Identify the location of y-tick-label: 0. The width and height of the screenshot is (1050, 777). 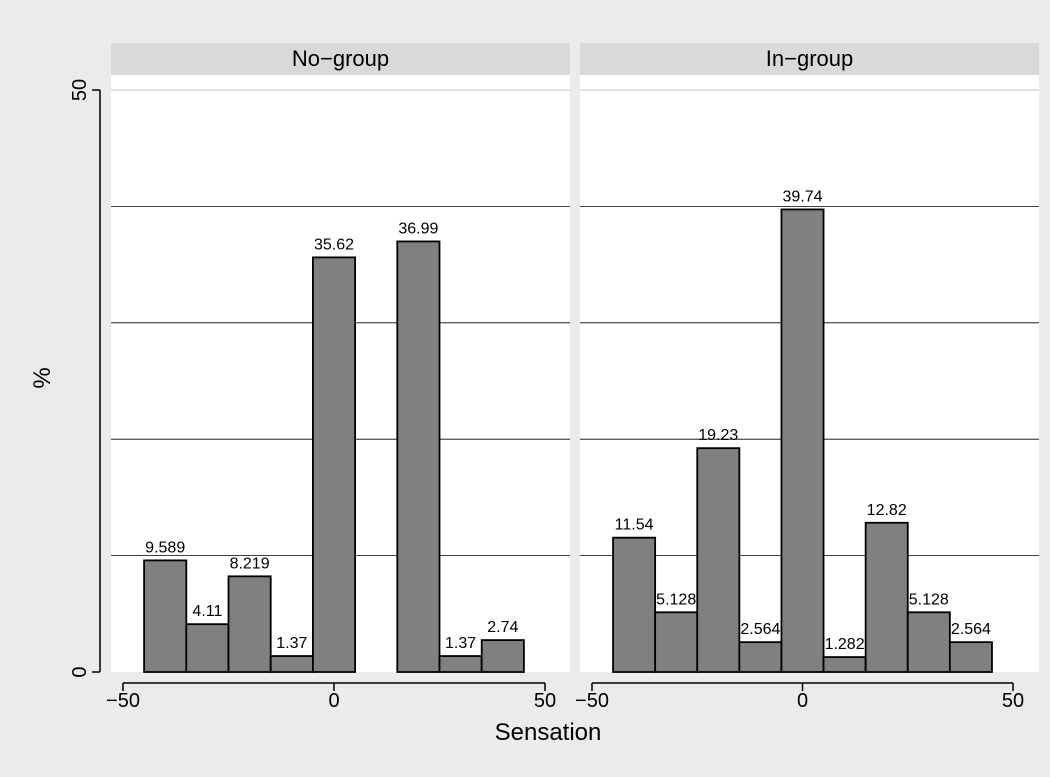
(80, 671).